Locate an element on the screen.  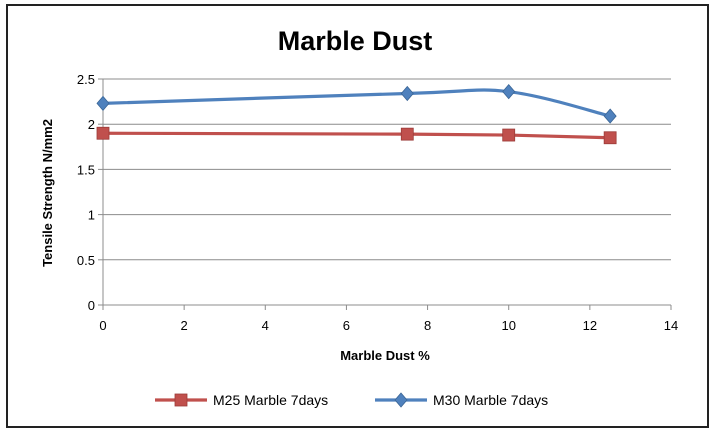
y-tick-label: 2 is located at coordinates (91, 124).